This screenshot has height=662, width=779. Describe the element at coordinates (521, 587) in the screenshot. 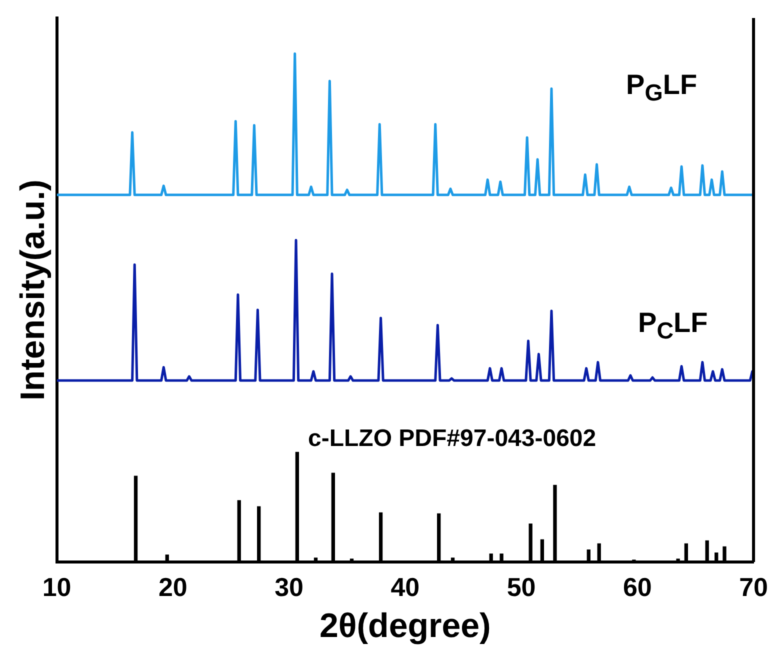

I see `x-tick-label: 50` at that location.